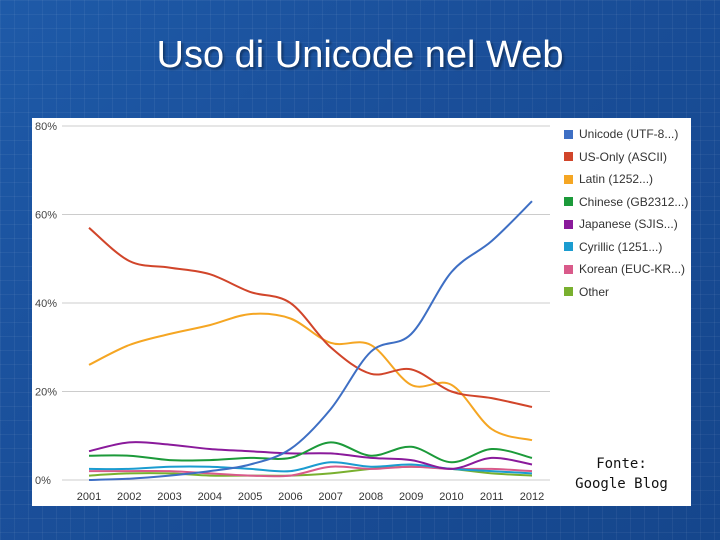 The height and width of the screenshot is (540, 720). I want to click on legend-item: US-Only (ASCII), so click(626, 157).